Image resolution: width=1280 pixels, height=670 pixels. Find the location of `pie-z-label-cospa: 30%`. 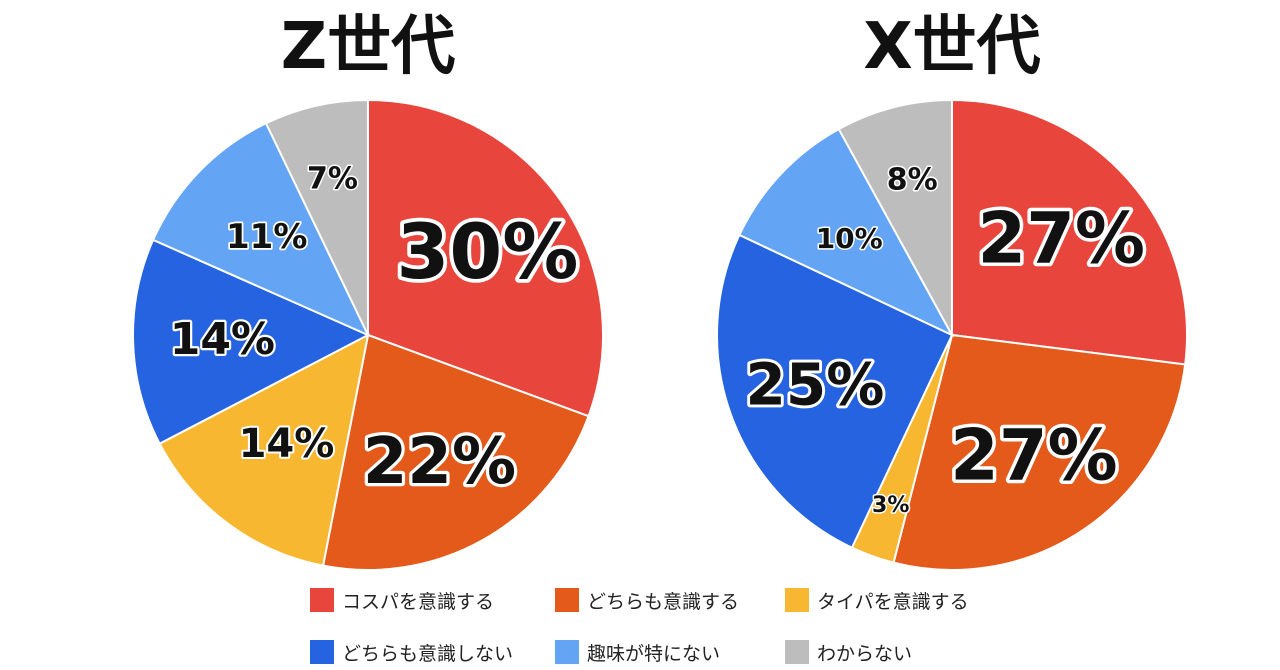

pie-z-label-cospa: 30% is located at coordinates (488, 251).